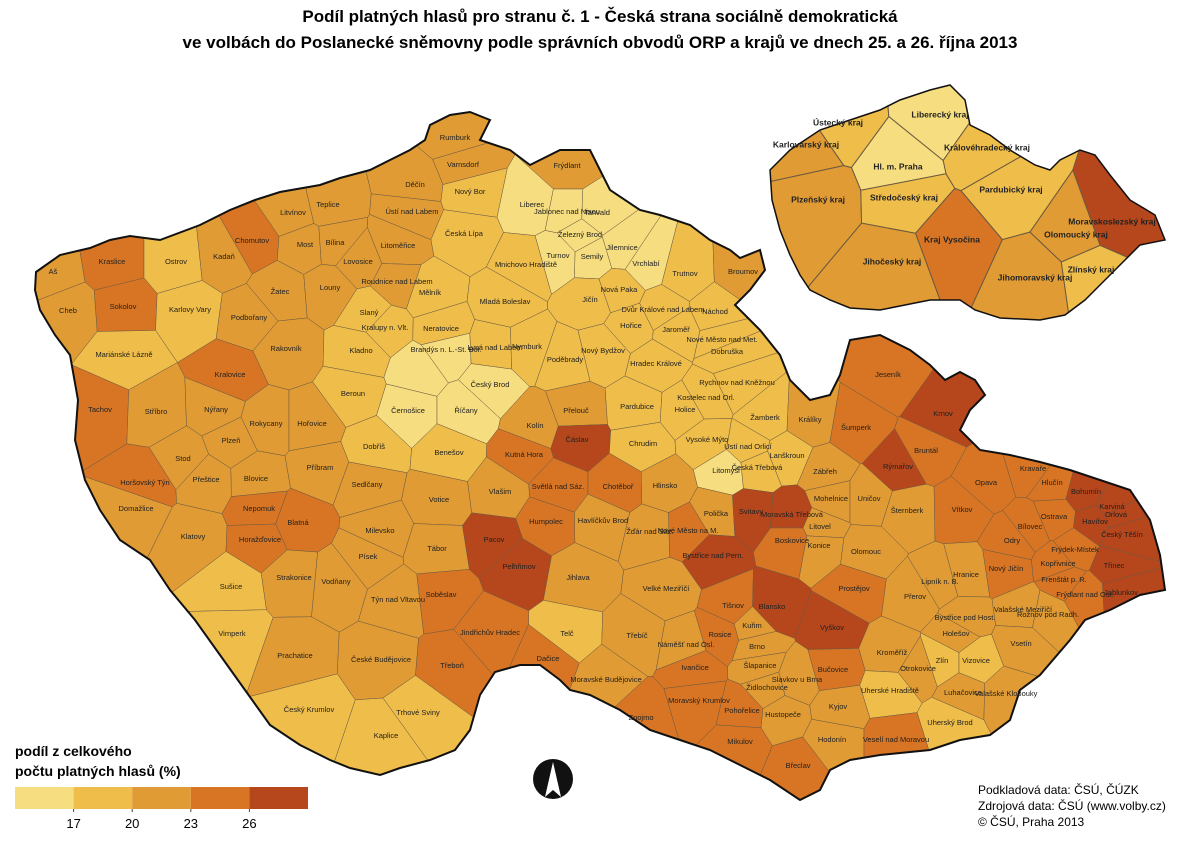 The width and height of the screenshot is (1200, 849). I want to click on region-label: Hranice, so click(966, 574).